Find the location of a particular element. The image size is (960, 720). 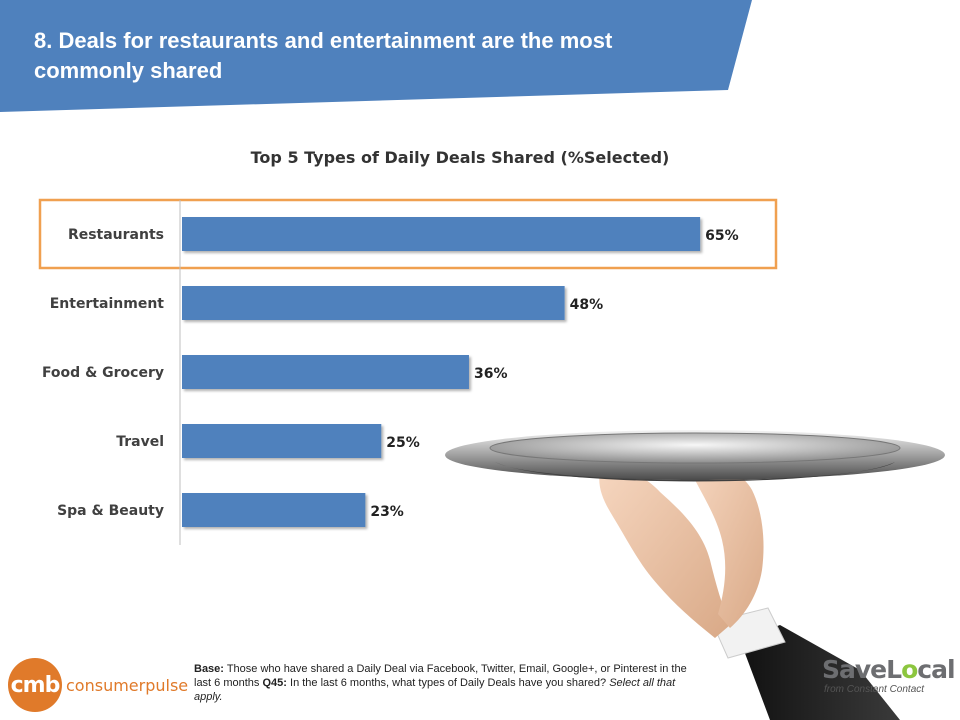

category-label-travel: Travel is located at coordinates (140, 442).